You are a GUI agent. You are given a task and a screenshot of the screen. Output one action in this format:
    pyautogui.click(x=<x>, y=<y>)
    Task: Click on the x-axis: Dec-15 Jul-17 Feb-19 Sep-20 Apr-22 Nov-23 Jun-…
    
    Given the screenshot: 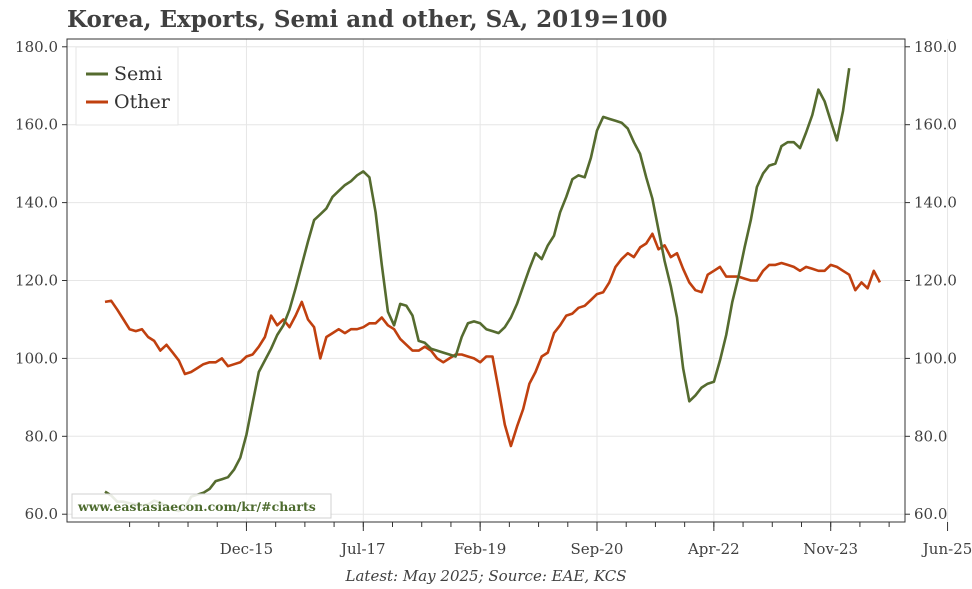 What is the action you would take?
    pyautogui.click(x=550, y=540)
    